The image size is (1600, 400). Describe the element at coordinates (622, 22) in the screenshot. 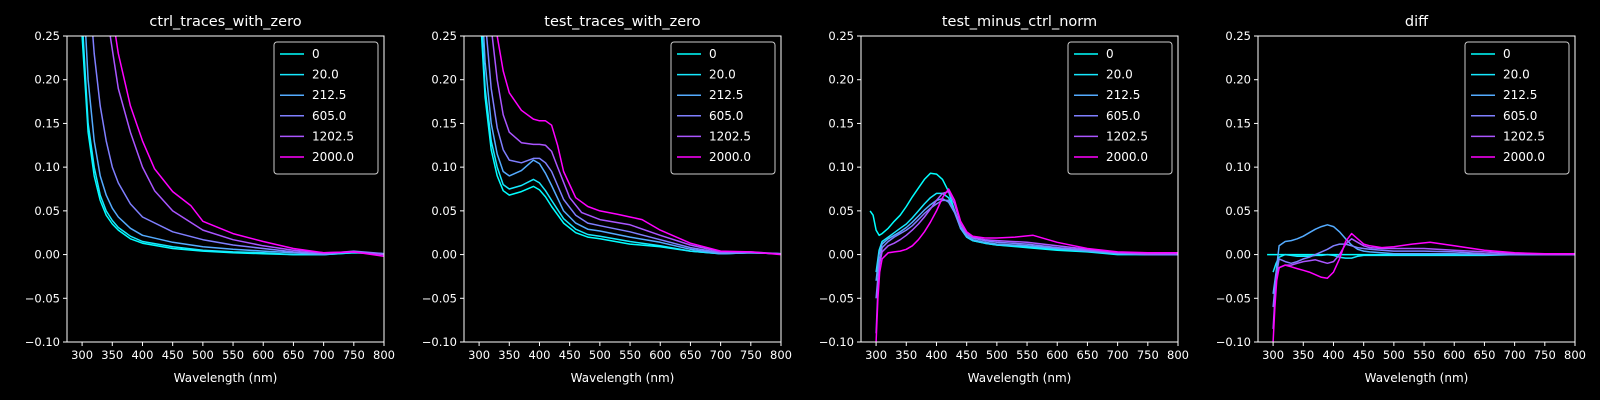

I see `chart-title: test_traces_with_zero` at that location.